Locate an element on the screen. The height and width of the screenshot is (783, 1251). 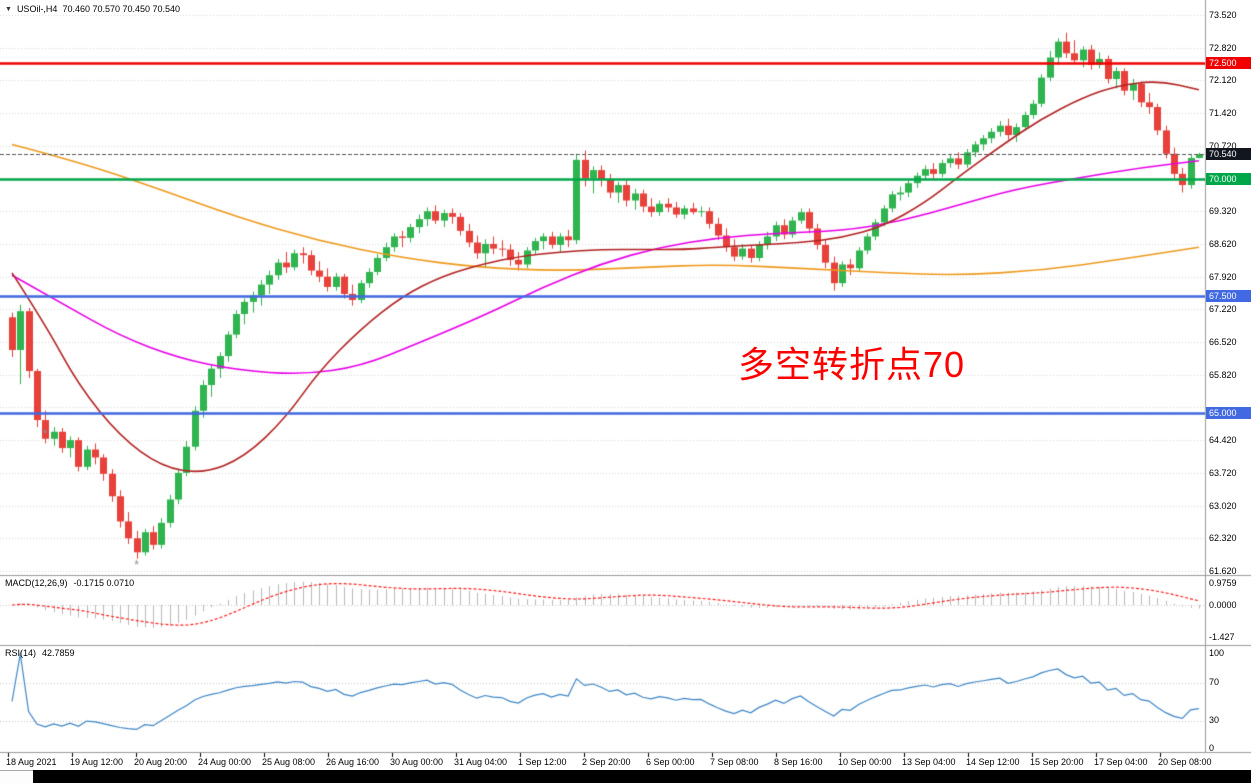
price-level-badge: 70.000 is located at coordinates (1228, 179).